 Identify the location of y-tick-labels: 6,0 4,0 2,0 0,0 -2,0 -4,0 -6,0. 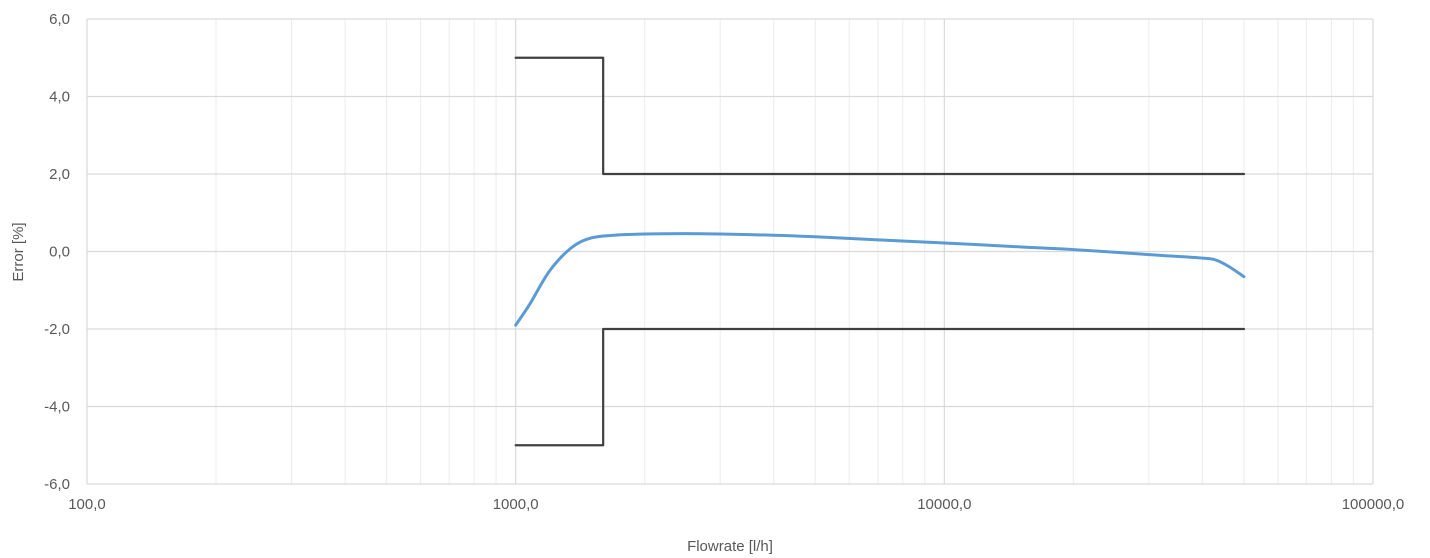
(57, 252).